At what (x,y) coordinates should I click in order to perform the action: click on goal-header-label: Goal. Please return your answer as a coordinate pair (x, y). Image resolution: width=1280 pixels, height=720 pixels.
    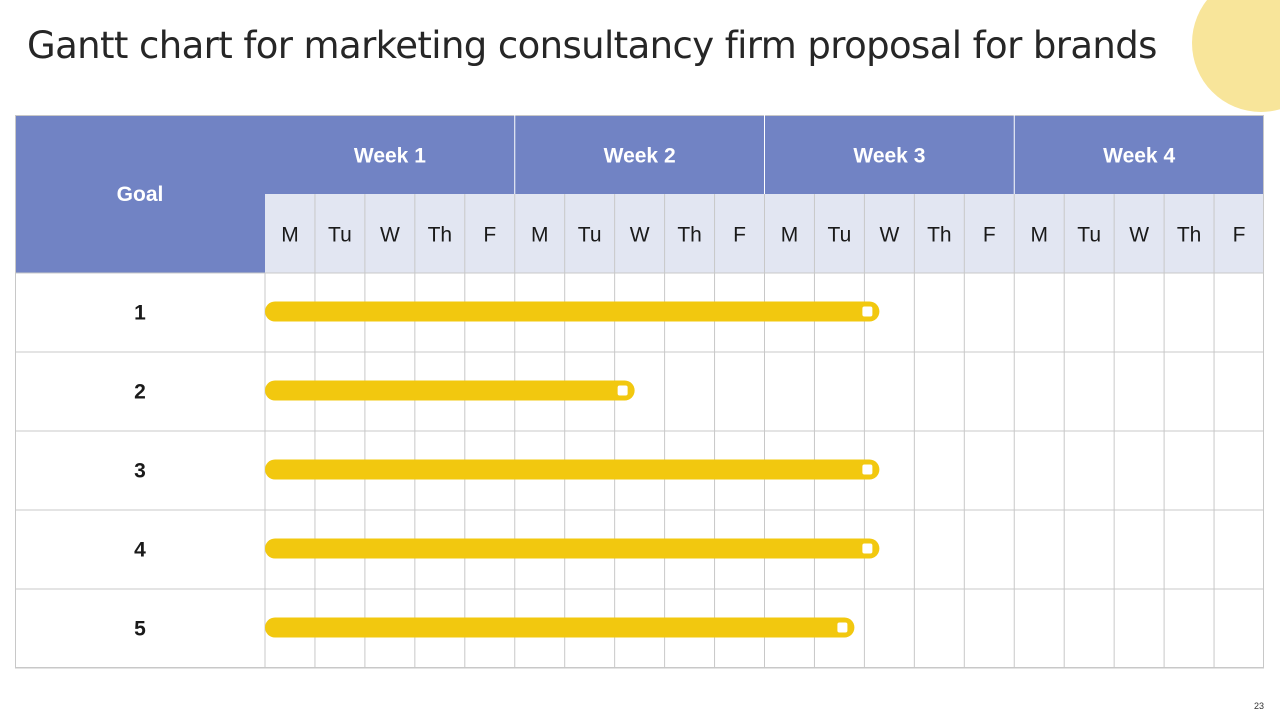
    Looking at the image, I should click on (140, 194).